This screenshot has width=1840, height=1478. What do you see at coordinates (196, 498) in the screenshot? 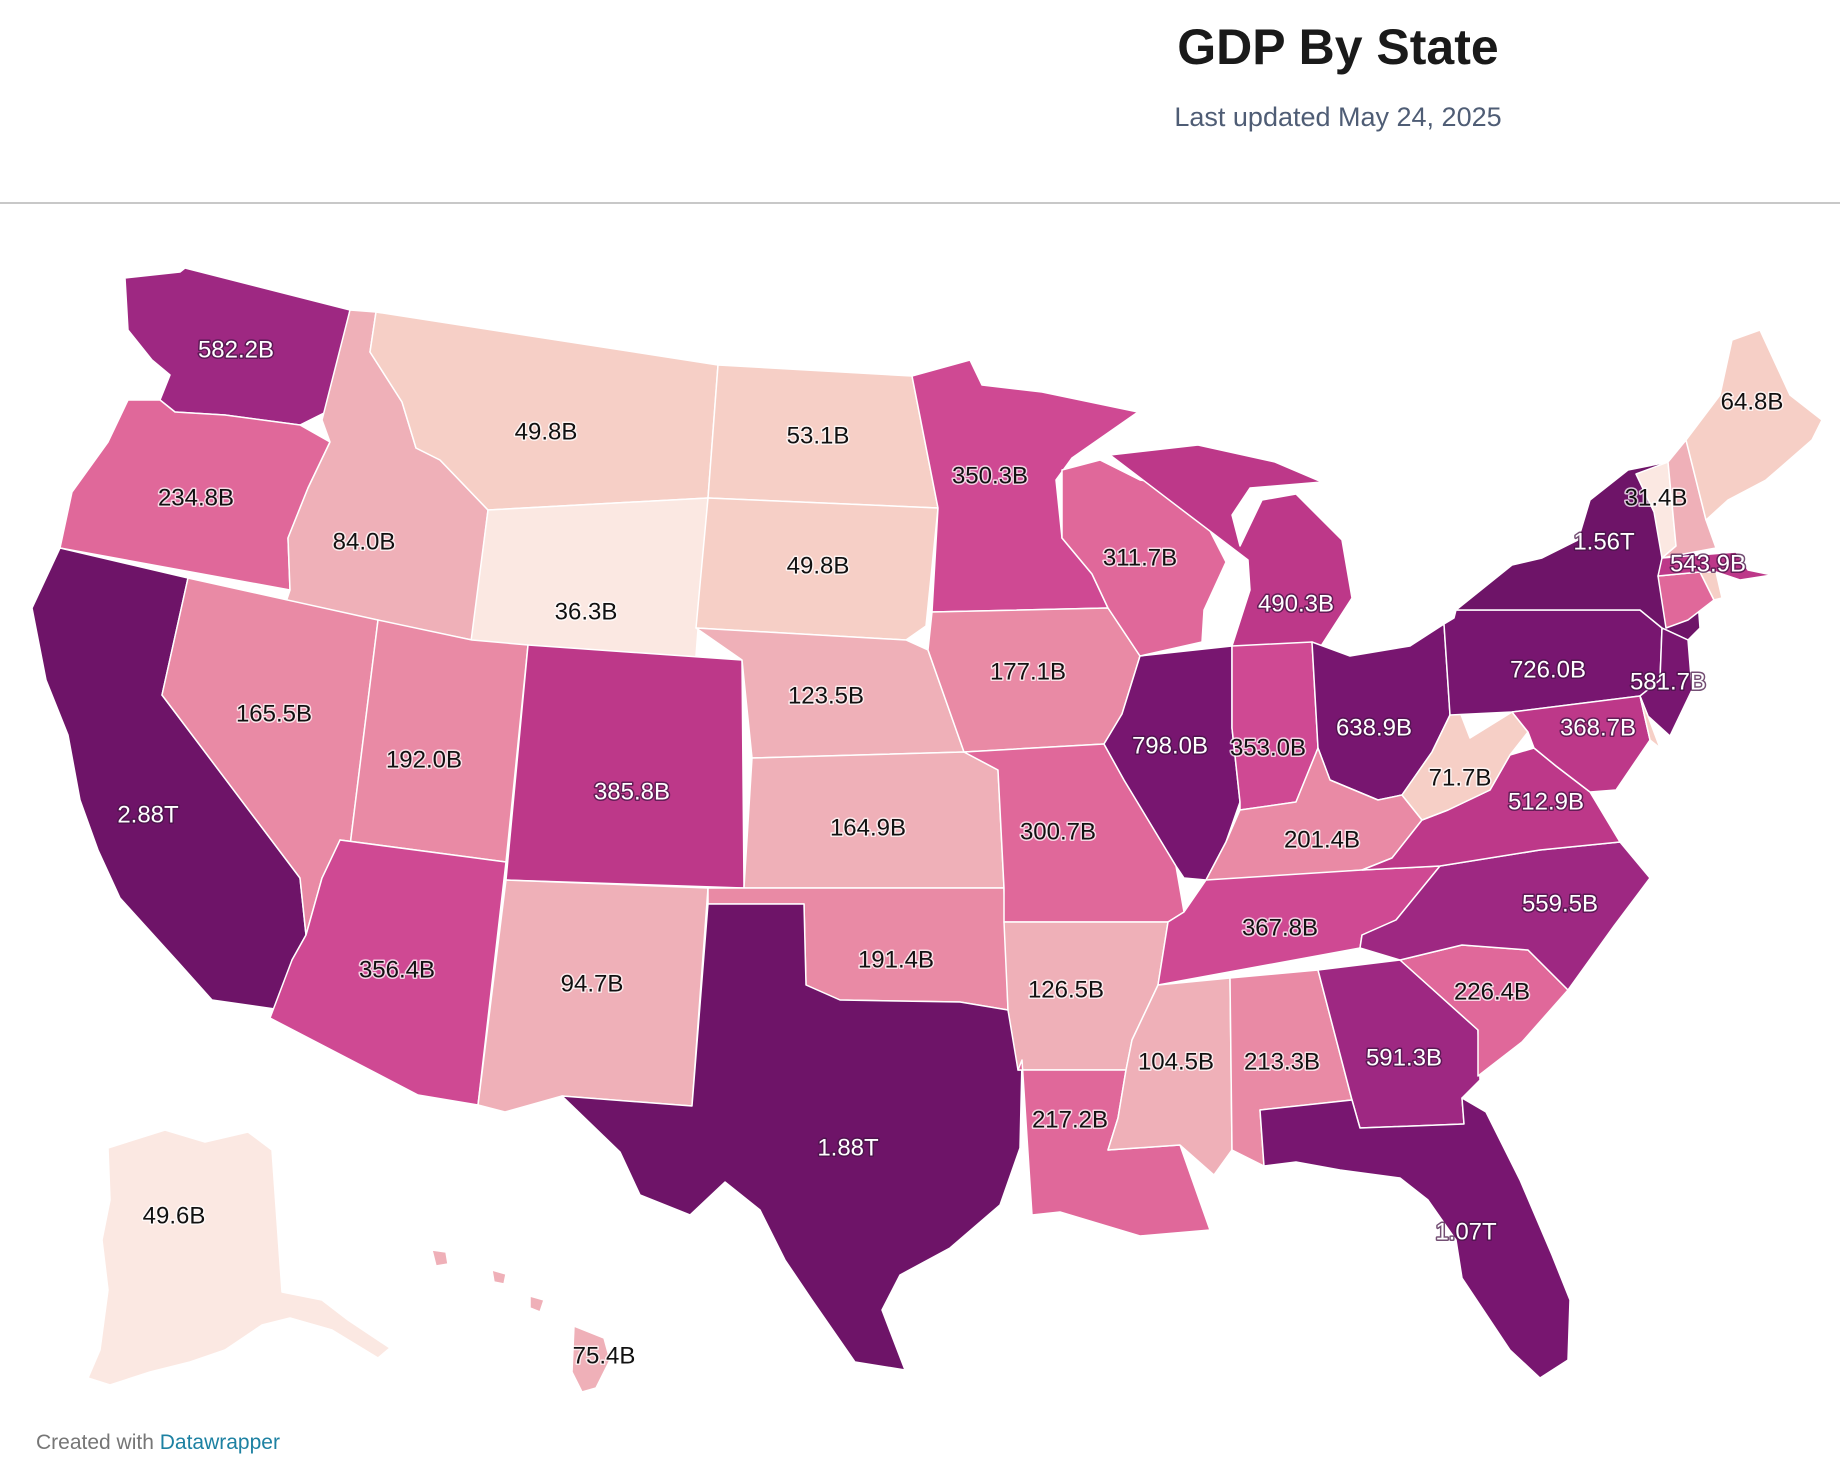
I see `state-label-or: 234.8B` at bounding box center [196, 498].